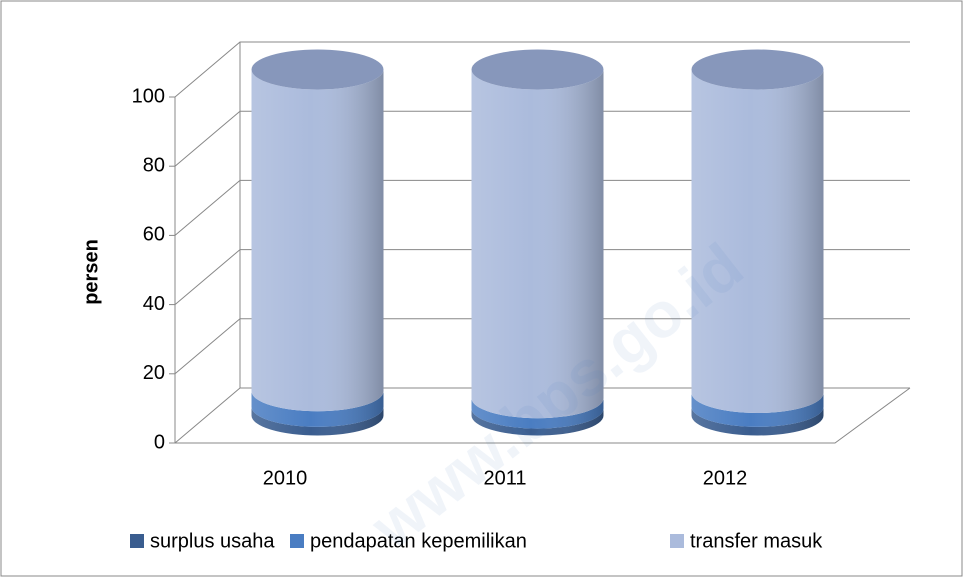 The height and width of the screenshot is (583, 964). Describe the element at coordinates (154, 165) in the screenshot. I see `y-tick-label: 80` at that location.